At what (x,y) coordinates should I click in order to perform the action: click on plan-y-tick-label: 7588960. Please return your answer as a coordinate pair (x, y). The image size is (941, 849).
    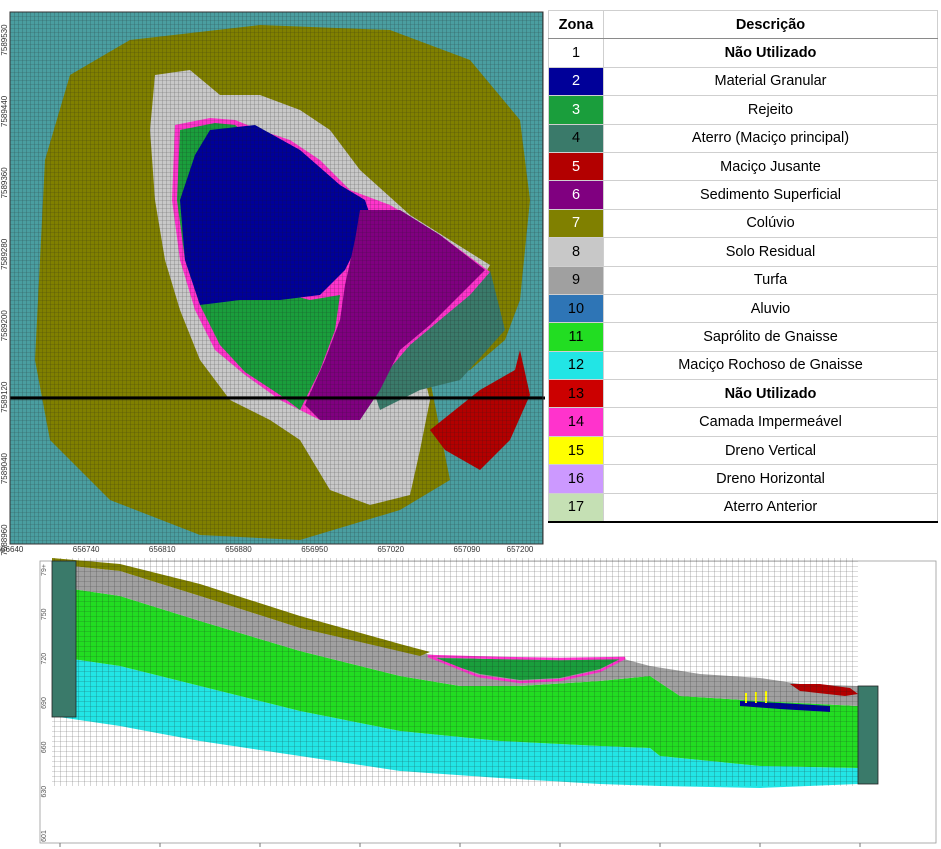
    Looking at the image, I should click on (4, 540).